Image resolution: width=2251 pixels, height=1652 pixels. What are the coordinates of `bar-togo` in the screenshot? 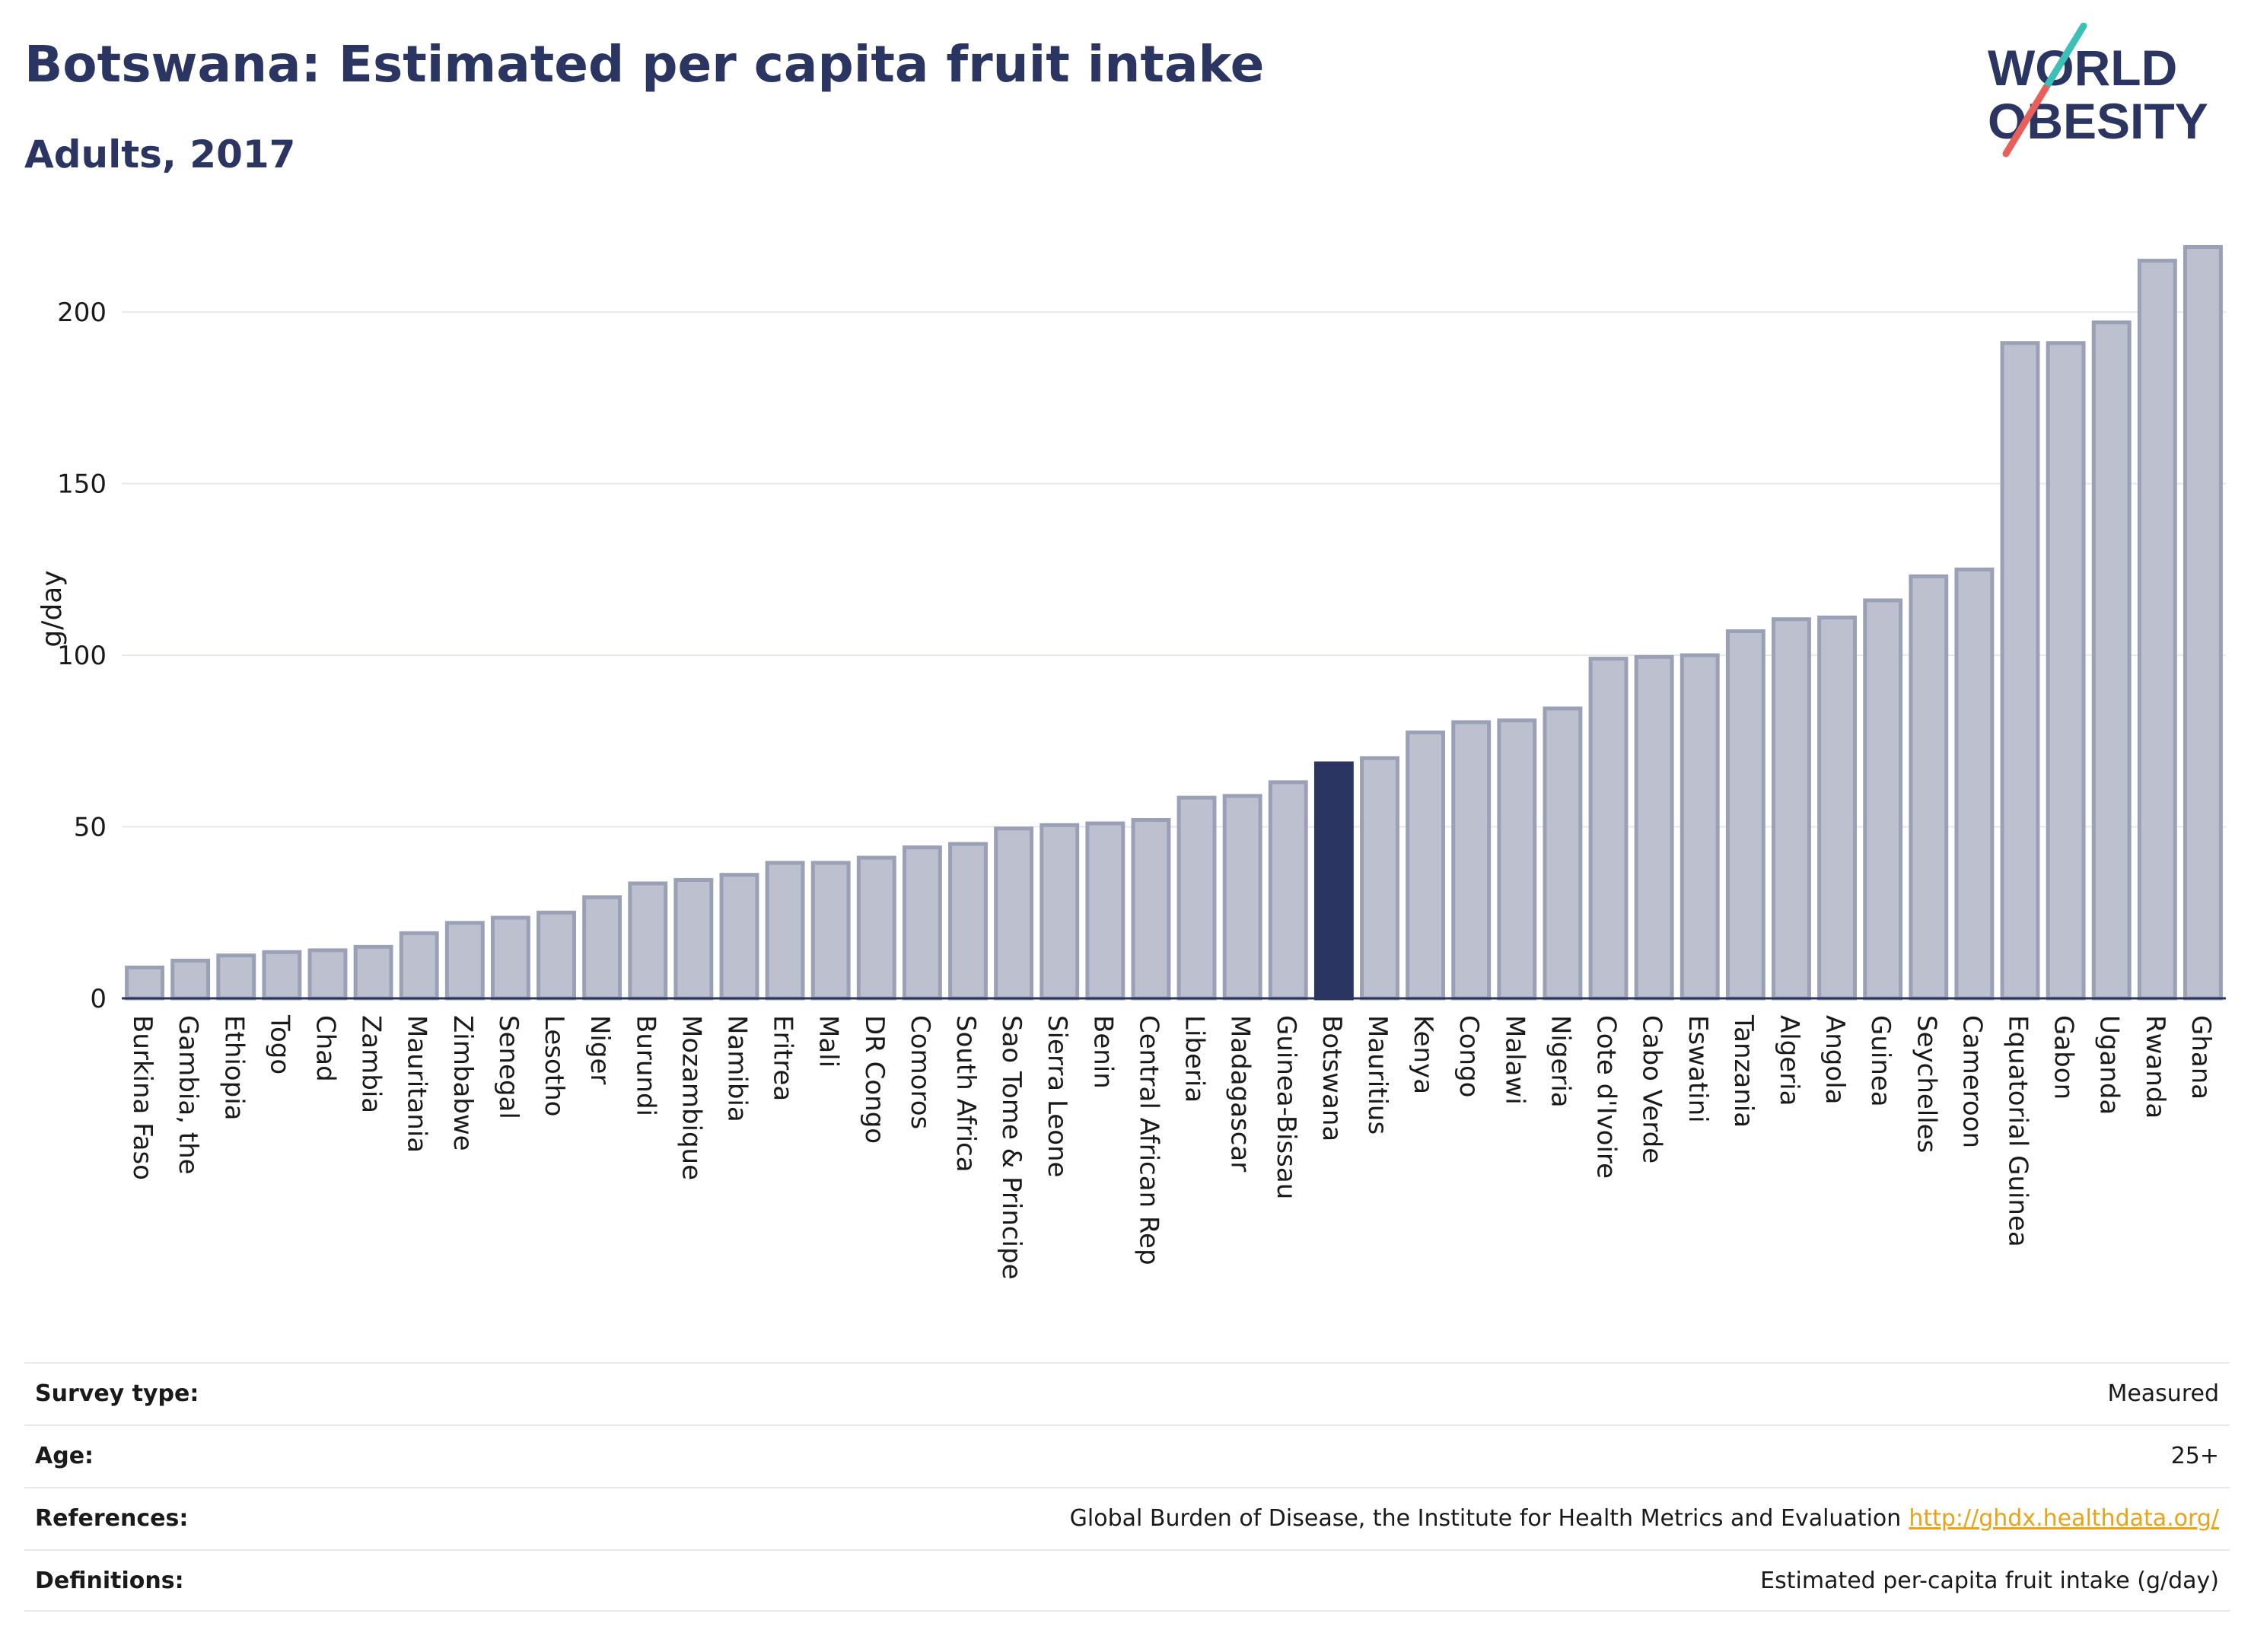 It's located at (282, 976).